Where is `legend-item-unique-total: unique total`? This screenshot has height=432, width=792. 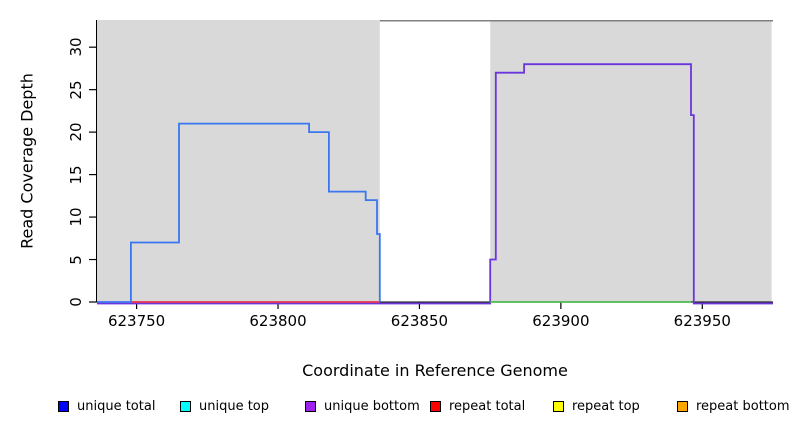
legend-item-unique-total: unique total is located at coordinates (106, 406).